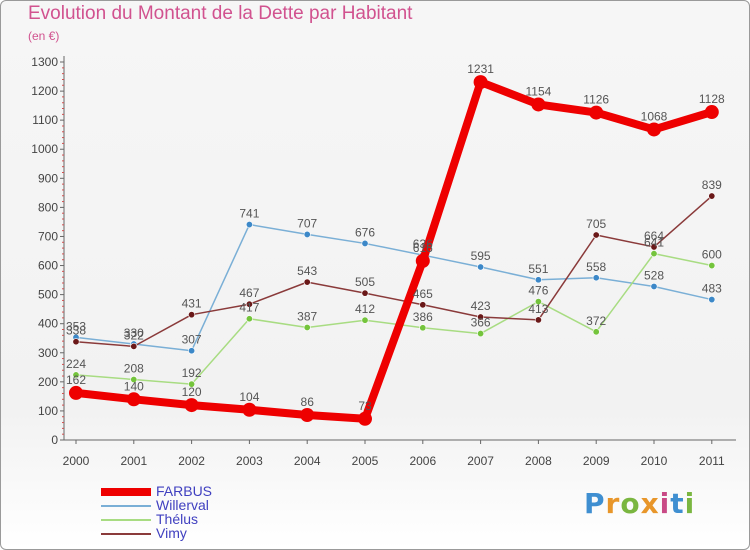 The image size is (750, 550). Describe the element at coordinates (480, 69) in the screenshot. I see `data-label-farbus: 1231` at that location.